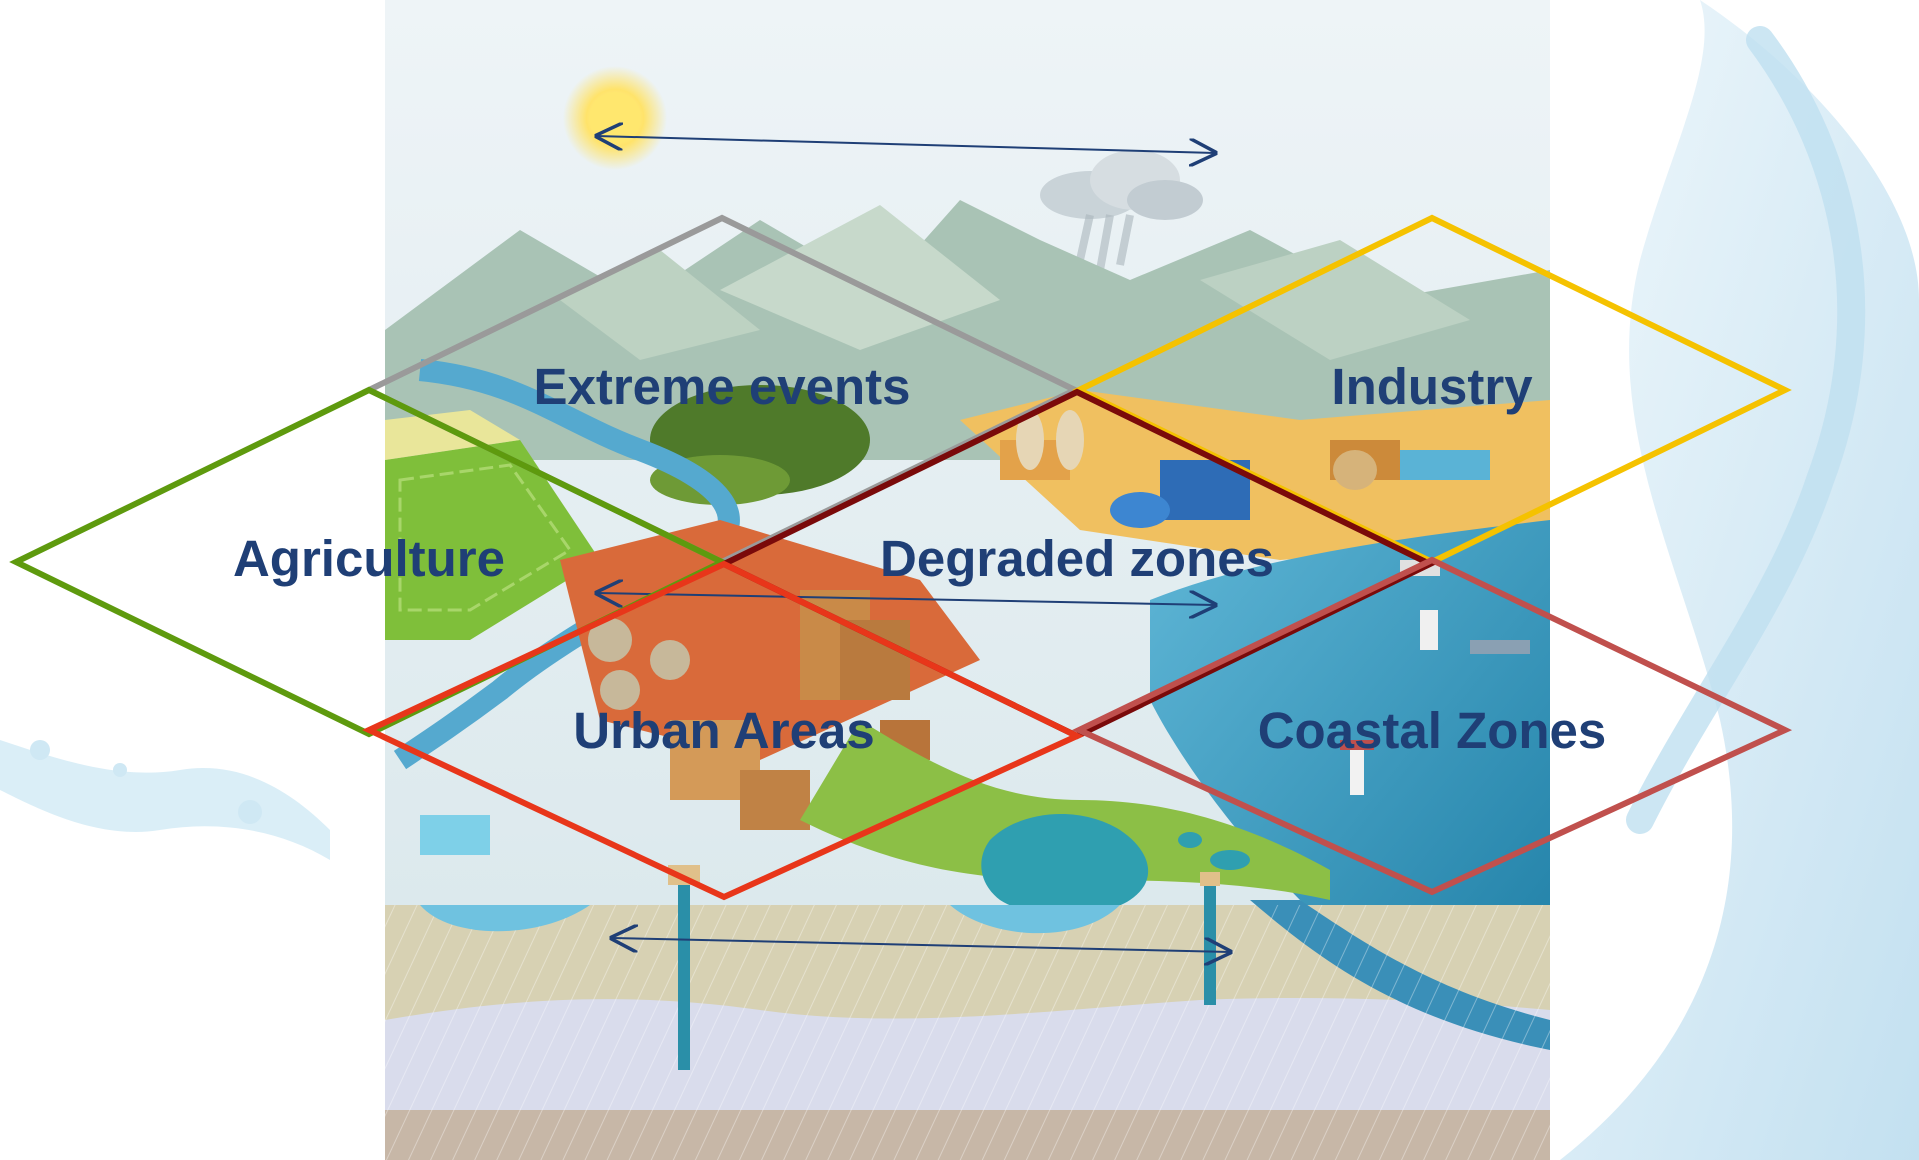 This screenshot has height=1160, width=1919. What do you see at coordinates (967, 330) in the screenshot?
I see `mountains` at bounding box center [967, 330].